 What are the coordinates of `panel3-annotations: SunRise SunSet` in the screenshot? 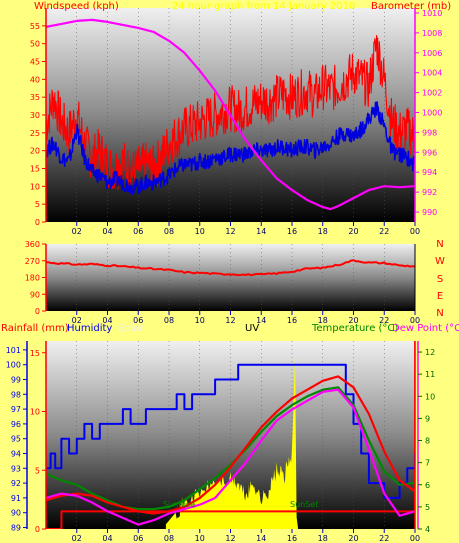 It's located at (240, 504).